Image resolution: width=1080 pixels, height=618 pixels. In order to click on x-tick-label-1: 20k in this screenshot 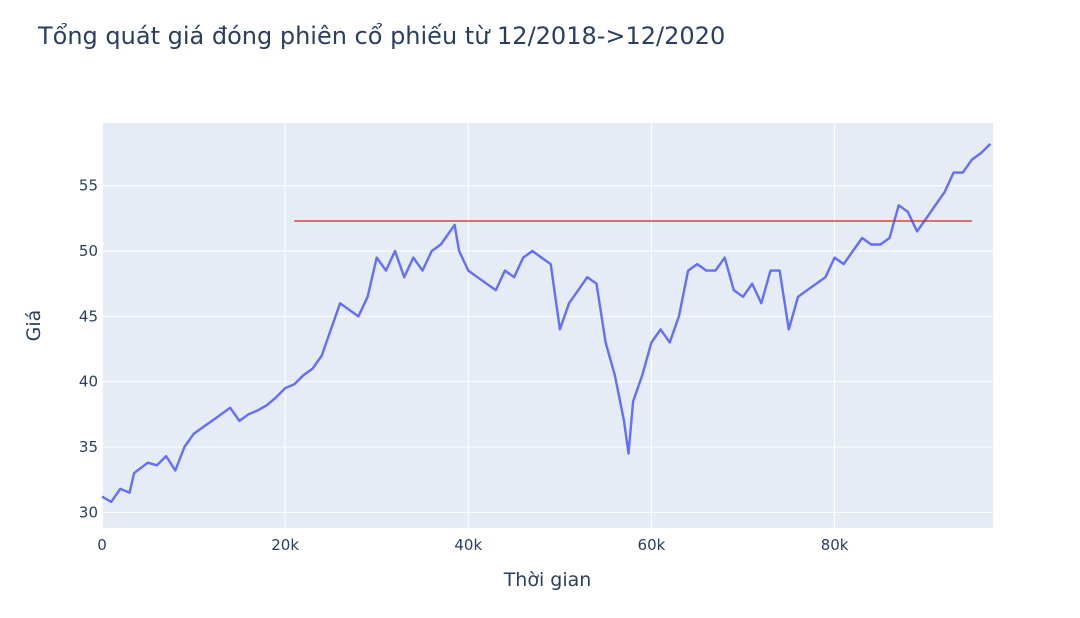, I will do `click(285, 545)`.